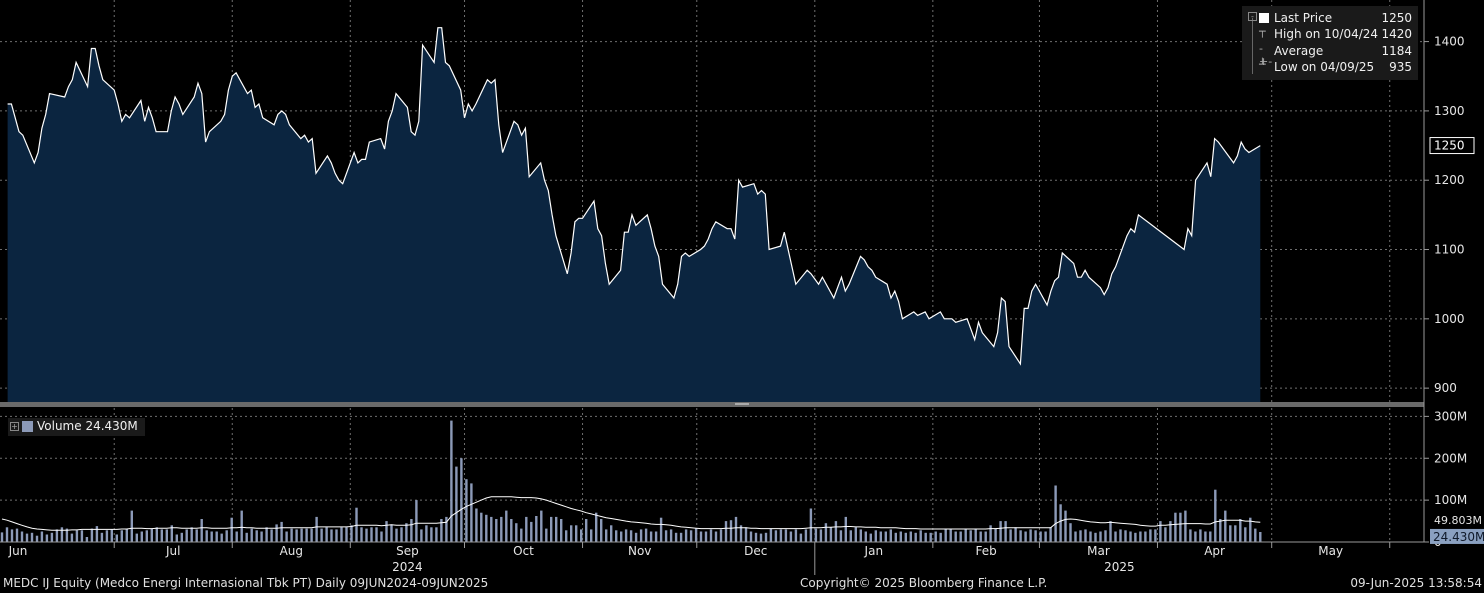 Image resolution: width=1484 pixels, height=593 pixels. Describe the element at coordinates (1449, 111) in the screenshot. I see `price-tick-label: 1300` at that location.